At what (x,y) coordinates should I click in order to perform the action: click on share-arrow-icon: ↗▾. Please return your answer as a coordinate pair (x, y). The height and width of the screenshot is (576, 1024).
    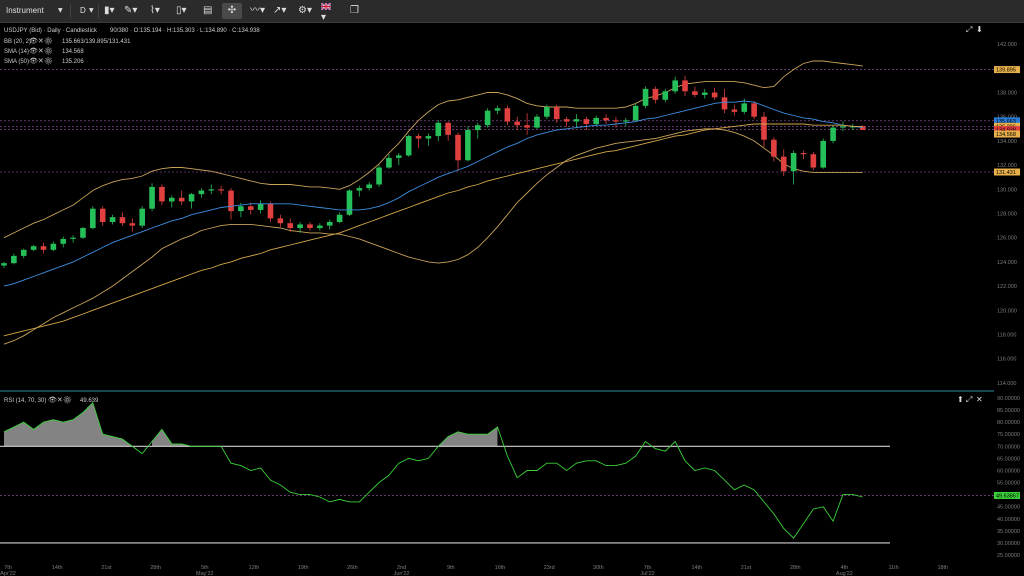
    Looking at the image, I should click on (280, 10).